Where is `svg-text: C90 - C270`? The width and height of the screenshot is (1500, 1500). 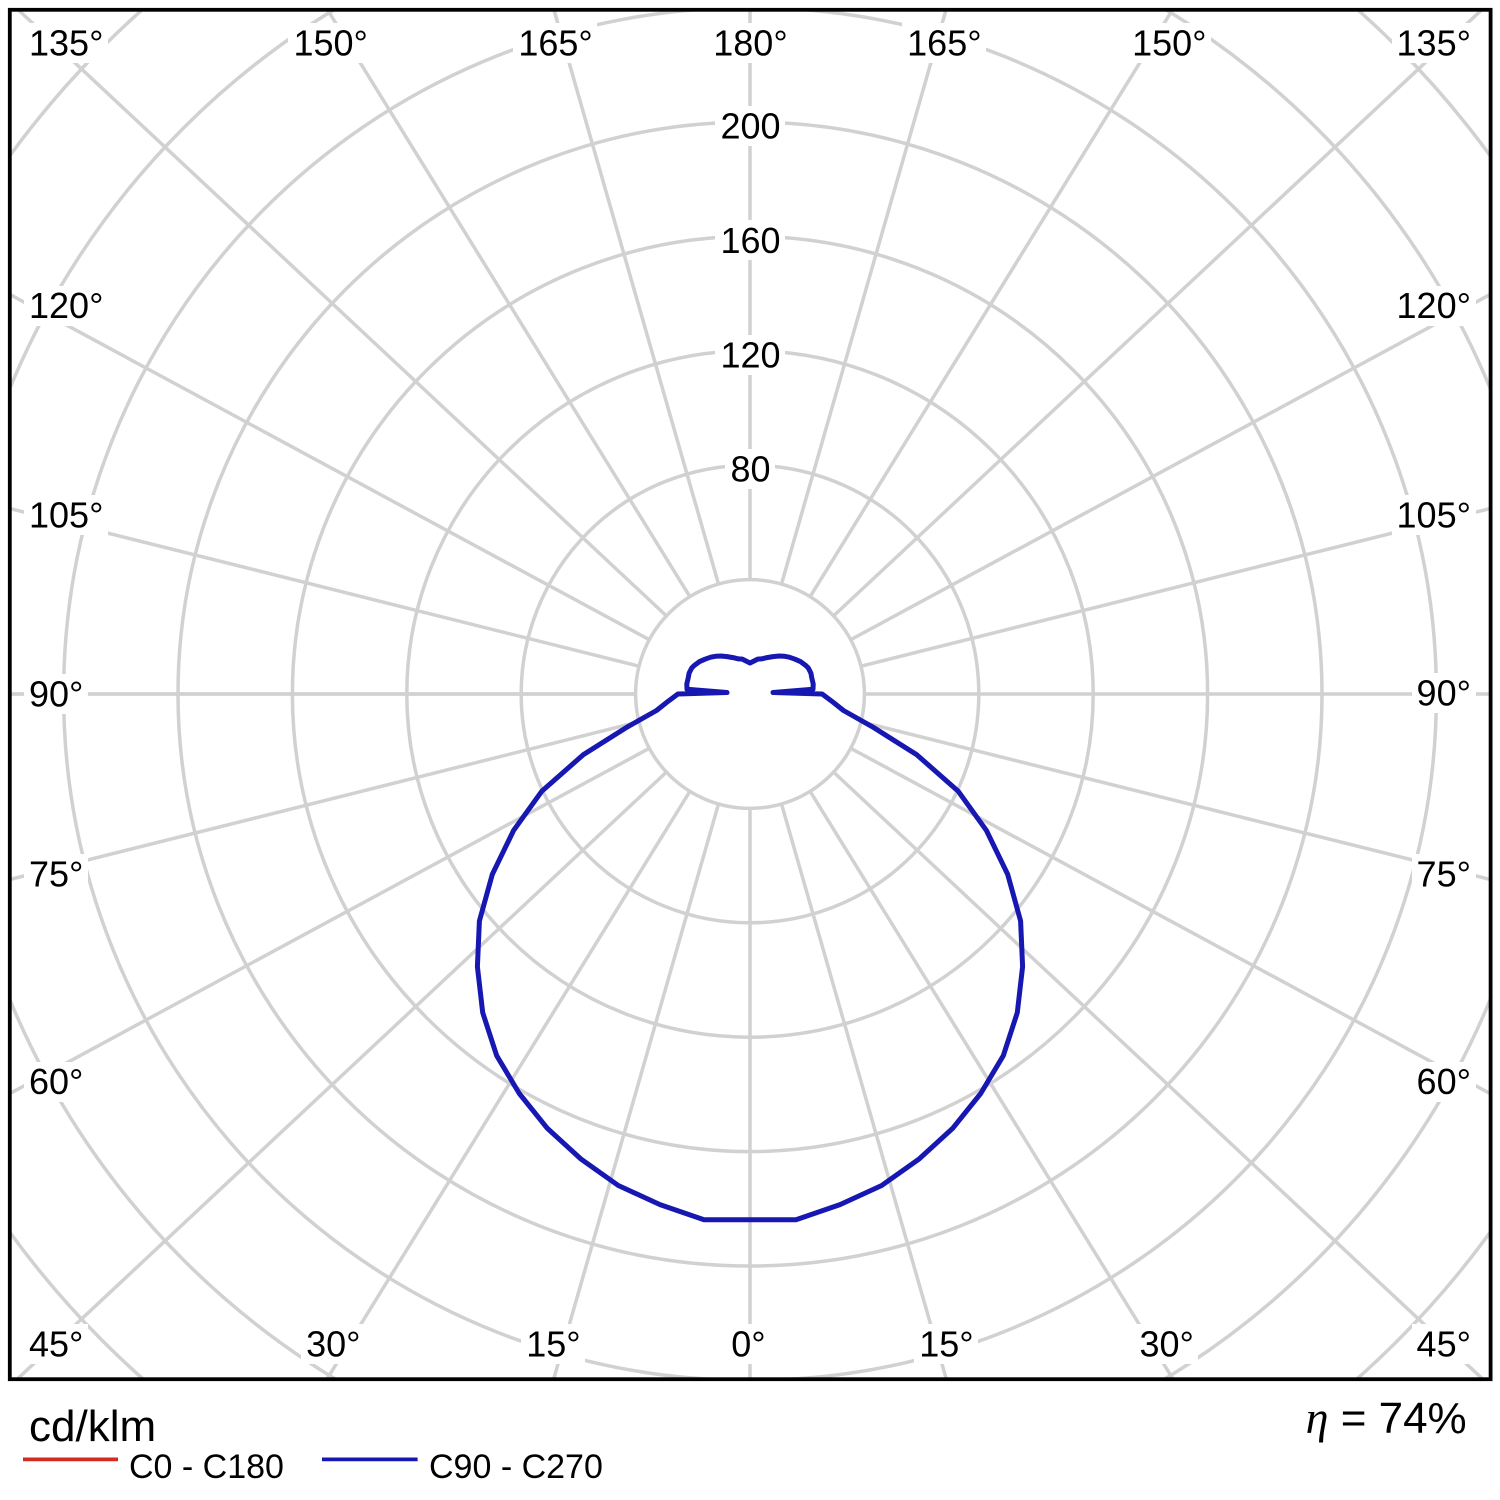 svg-text: C90 - C270 is located at coordinates (516, 1467).